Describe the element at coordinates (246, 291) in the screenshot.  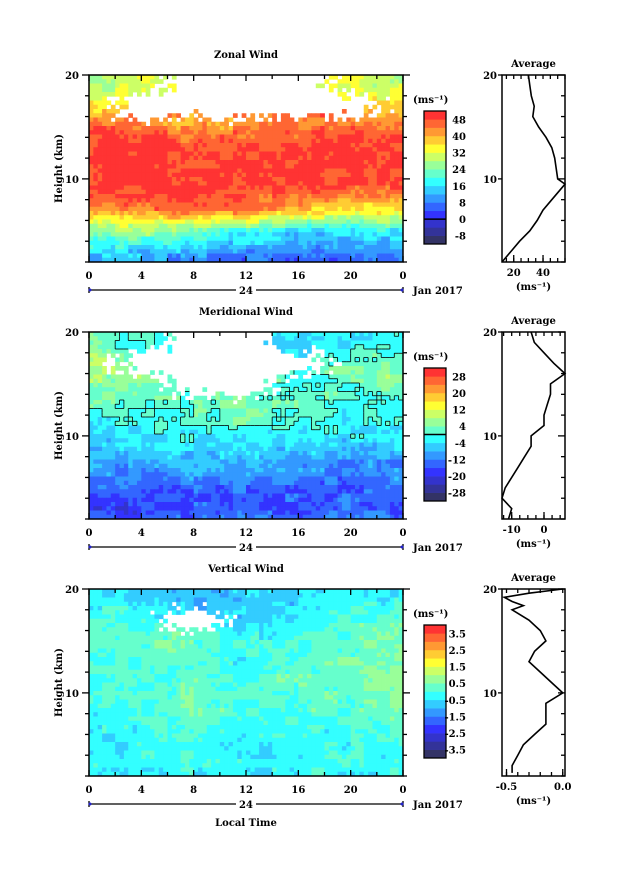
I see `day-span-label: 24` at that location.